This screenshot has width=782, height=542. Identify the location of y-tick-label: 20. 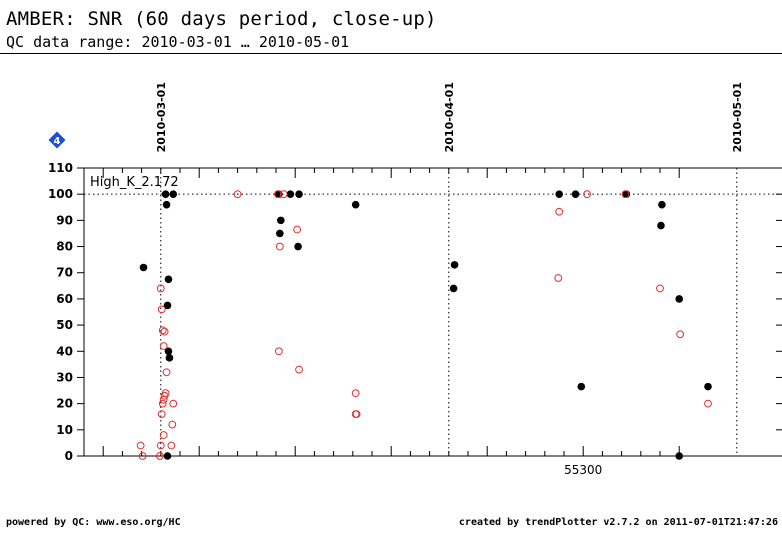
(64, 404).